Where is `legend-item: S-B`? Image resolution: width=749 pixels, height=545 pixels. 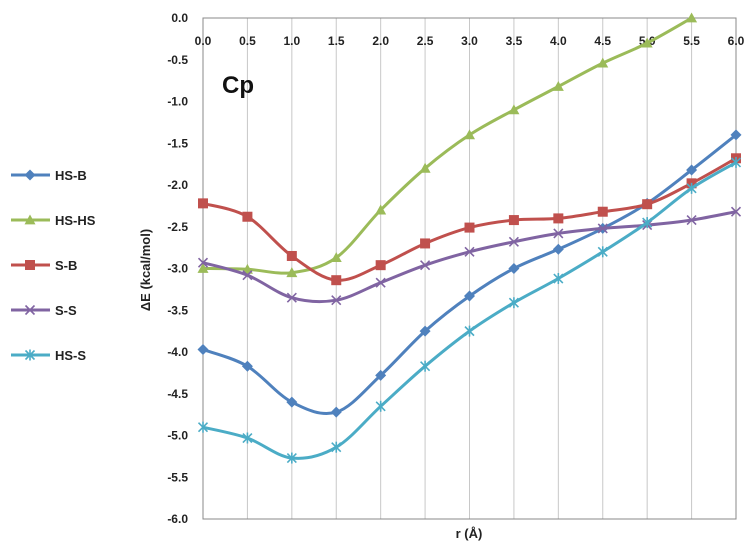 legend-item: S-B is located at coordinates (44, 265).